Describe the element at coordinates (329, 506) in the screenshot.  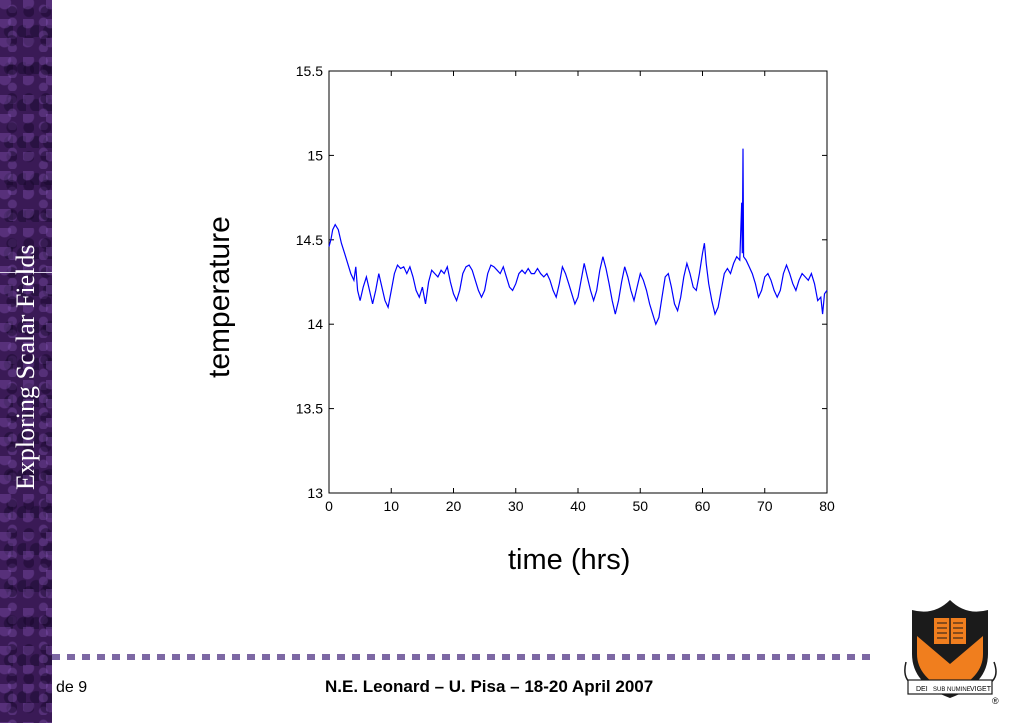
I see `x-tick-label: 0` at that location.